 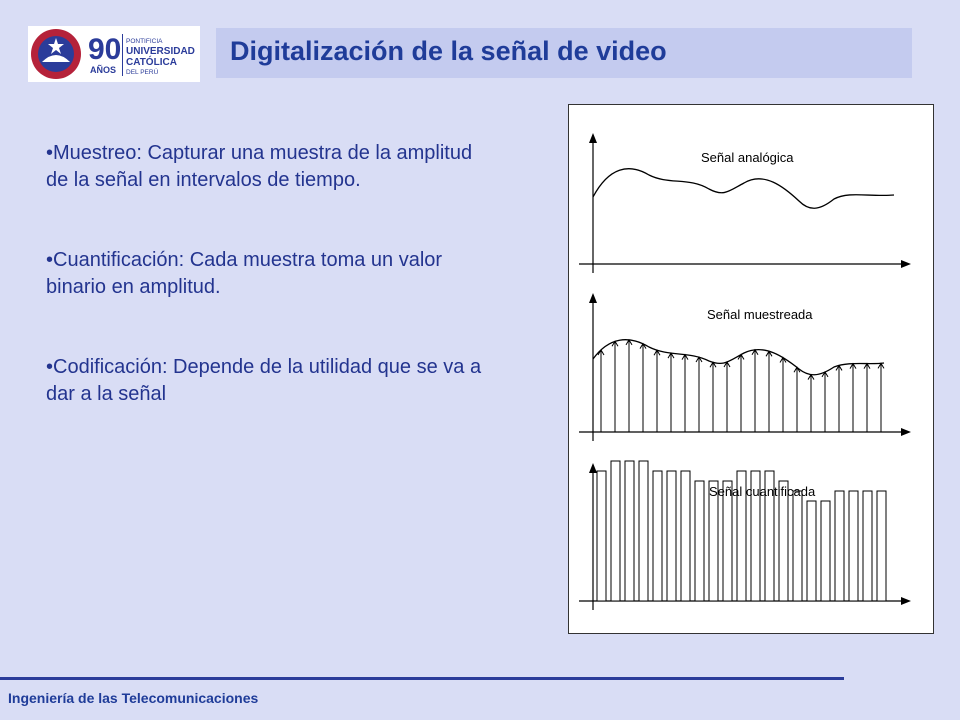 I want to click on logo-line1: PONTIFICIA, so click(x=144, y=41).